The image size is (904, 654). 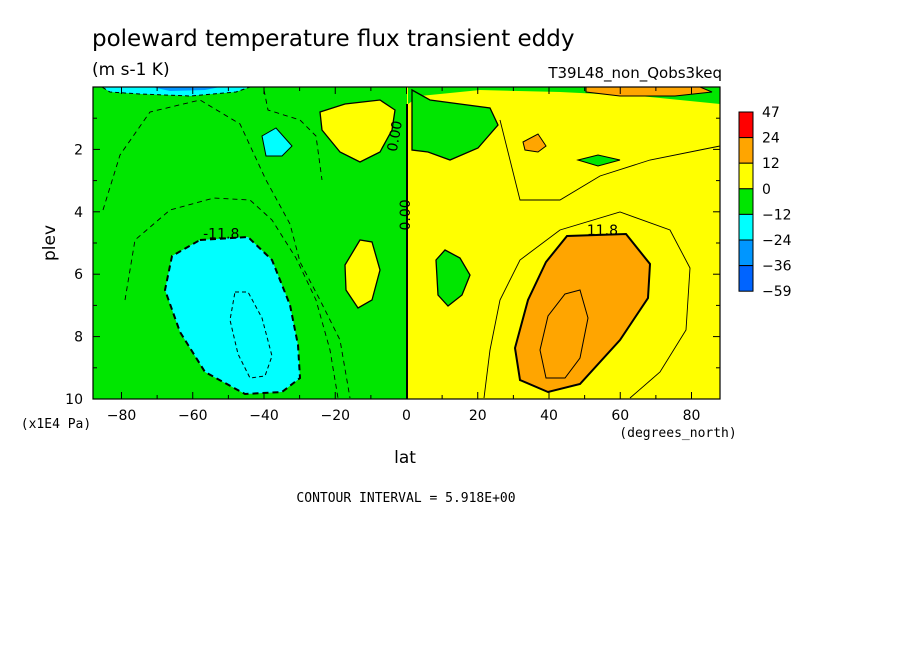 I want to click on outer-negative-contour, so click(x=226, y=249).